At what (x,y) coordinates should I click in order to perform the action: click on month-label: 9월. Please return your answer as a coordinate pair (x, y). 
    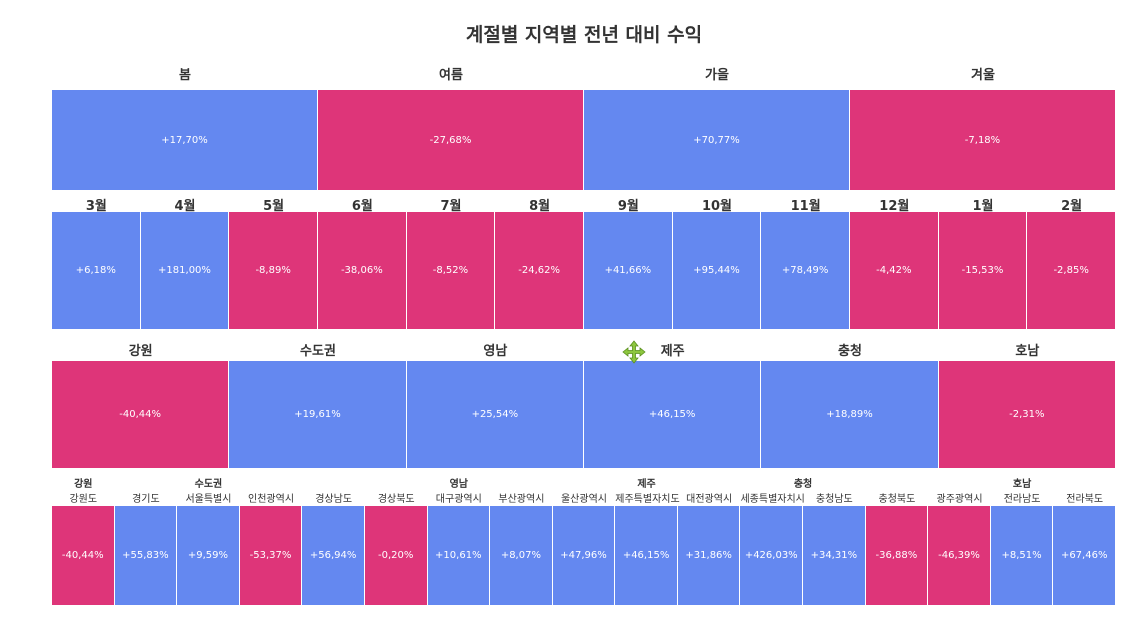
    Looking at the image, I should click on (628, 206).